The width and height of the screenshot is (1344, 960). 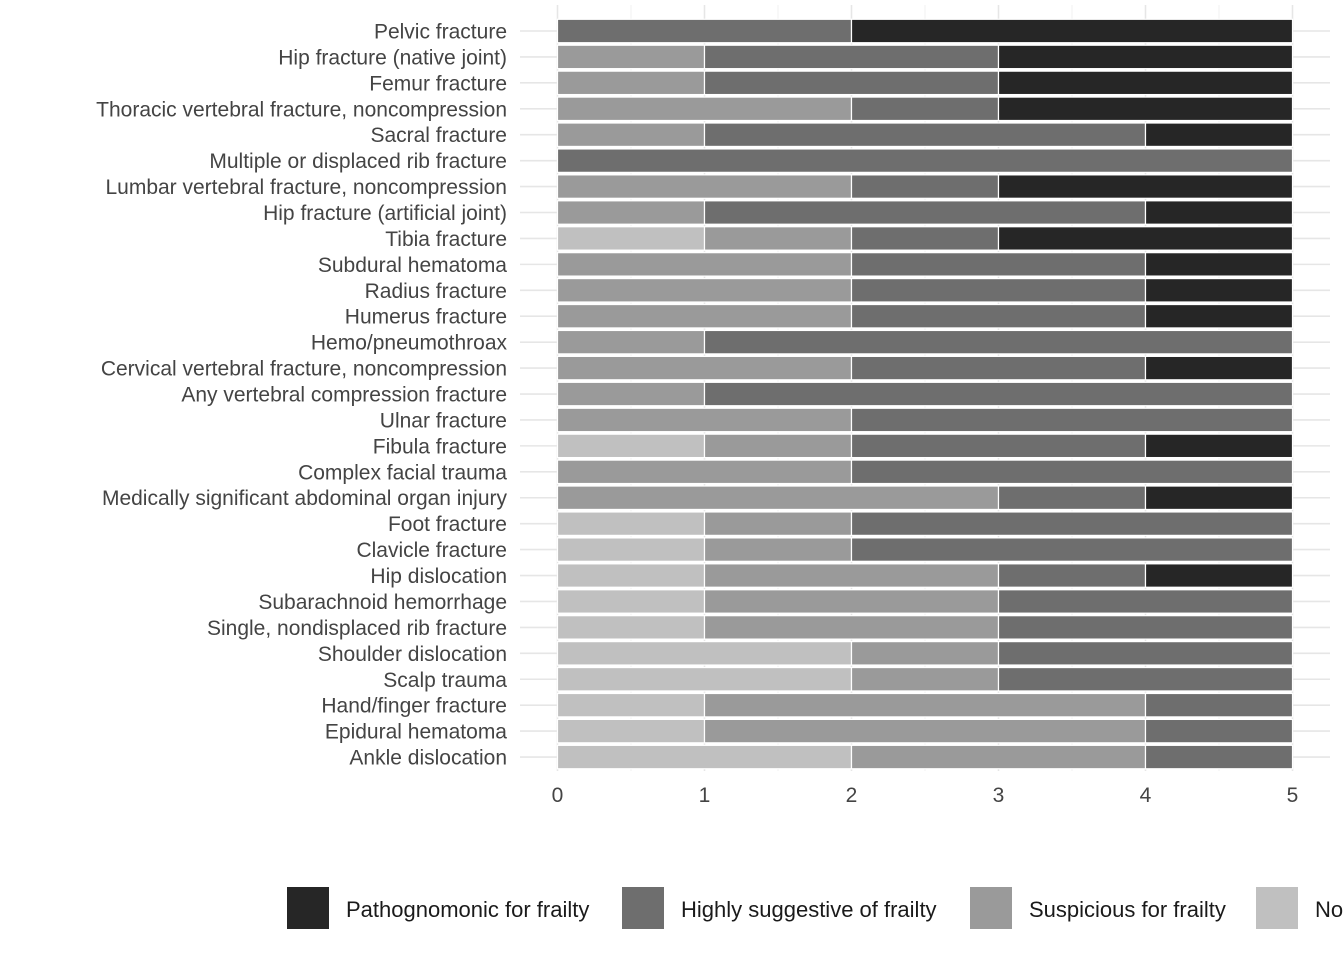 What do you see at coordinates (558, 795) in the screenshot?
I see `x-tick-label: 0` at bounding box center [558, 795].